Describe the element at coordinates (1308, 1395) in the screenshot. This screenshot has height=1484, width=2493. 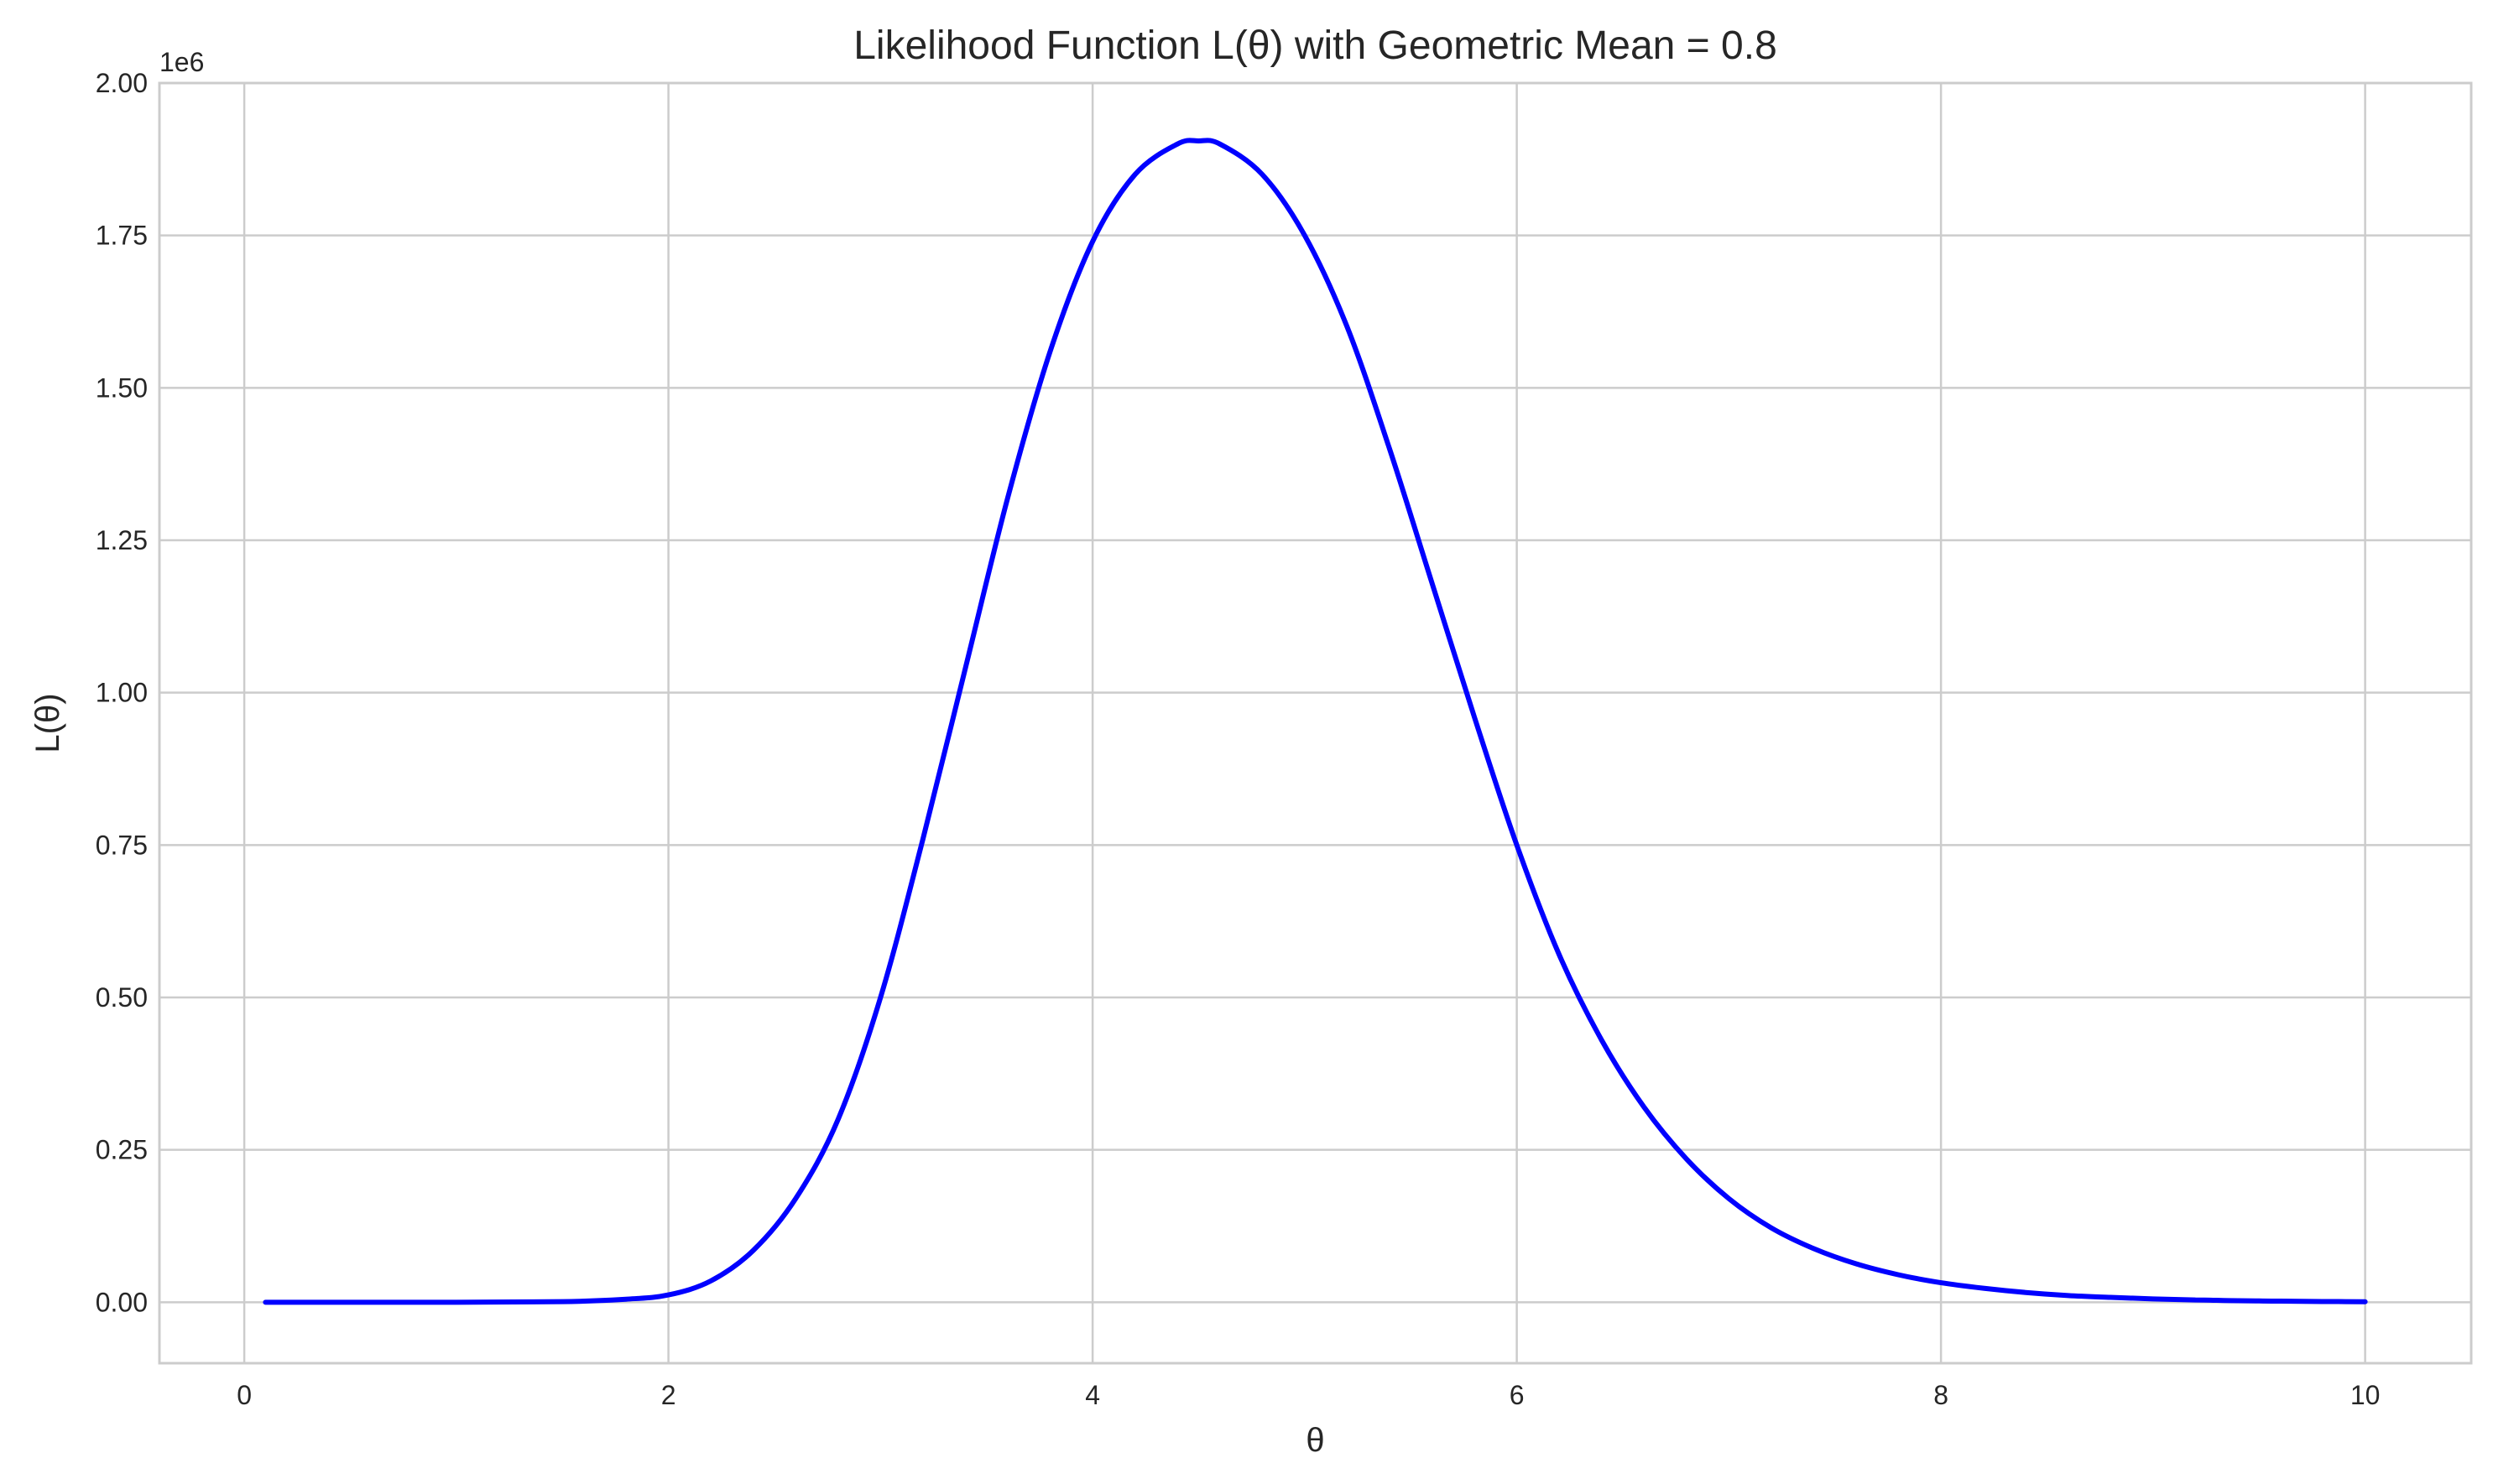
I see `x-tick-labels: 0 2 4 6 8 10` at that location.